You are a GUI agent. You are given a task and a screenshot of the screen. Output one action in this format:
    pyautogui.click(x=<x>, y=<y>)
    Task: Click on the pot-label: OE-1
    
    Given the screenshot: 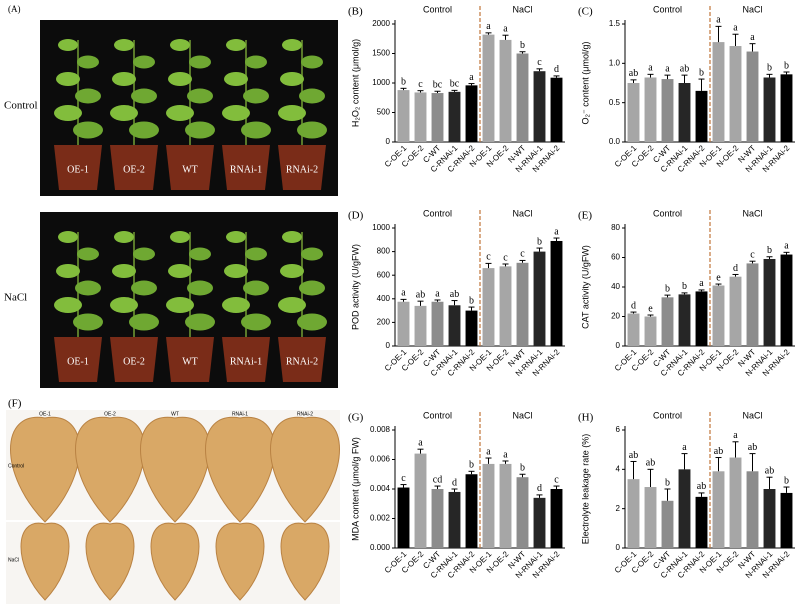 What is the action you would take?
    pyautogui.click(x=78, y=169)
    